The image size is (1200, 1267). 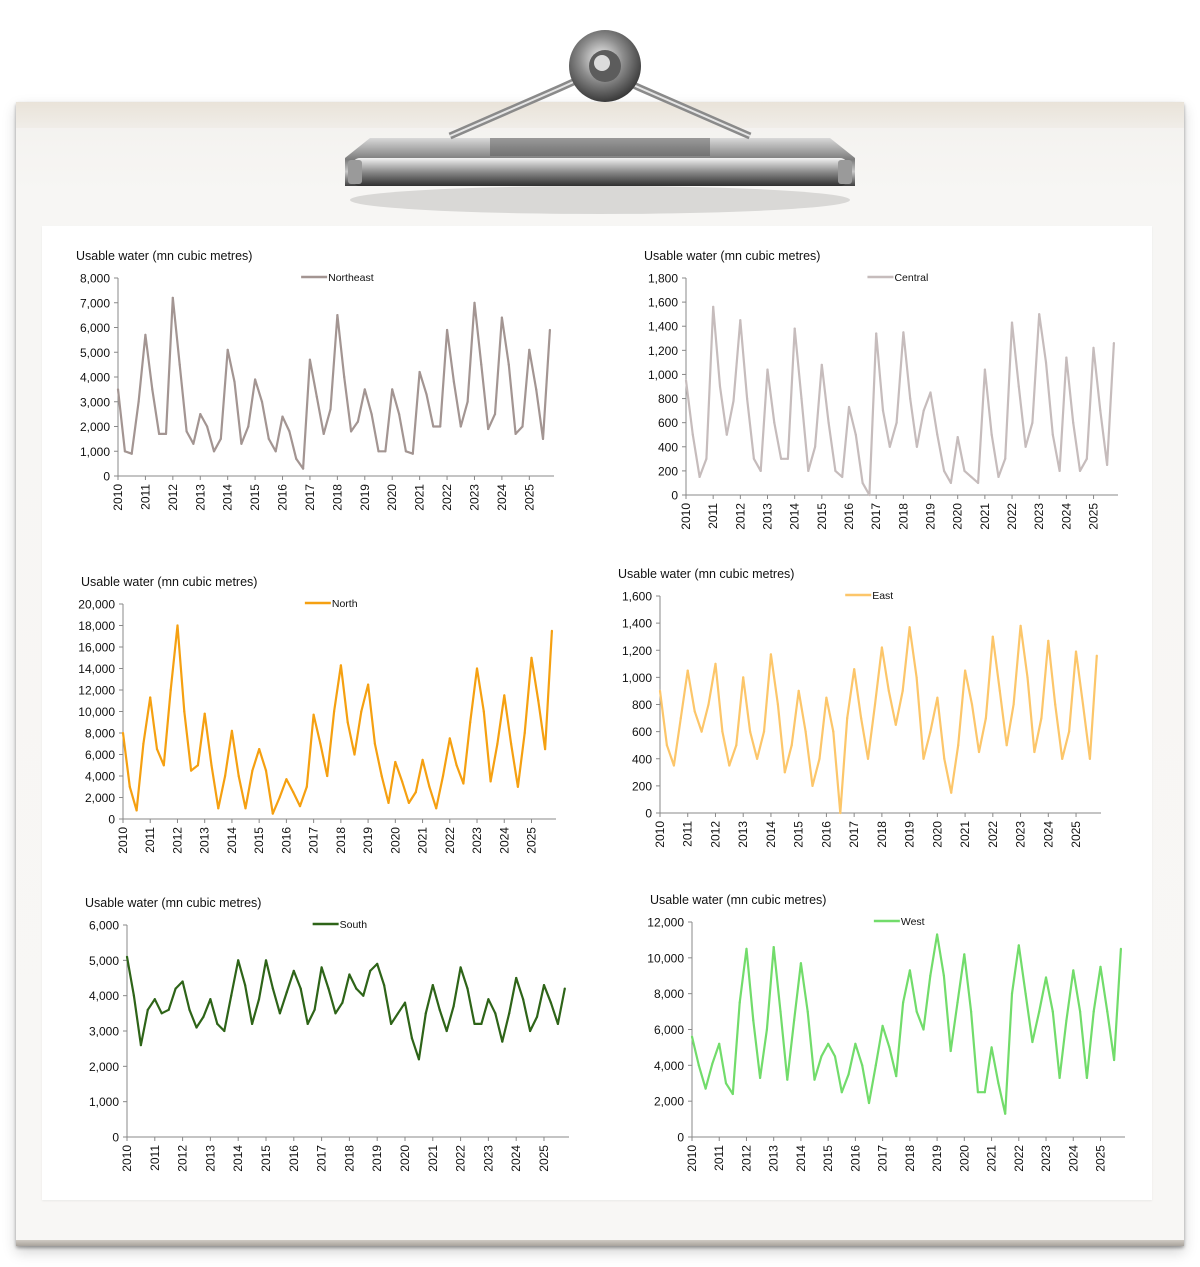 I want to click on x-tick-label: 2020, so click(x=958, y=516).